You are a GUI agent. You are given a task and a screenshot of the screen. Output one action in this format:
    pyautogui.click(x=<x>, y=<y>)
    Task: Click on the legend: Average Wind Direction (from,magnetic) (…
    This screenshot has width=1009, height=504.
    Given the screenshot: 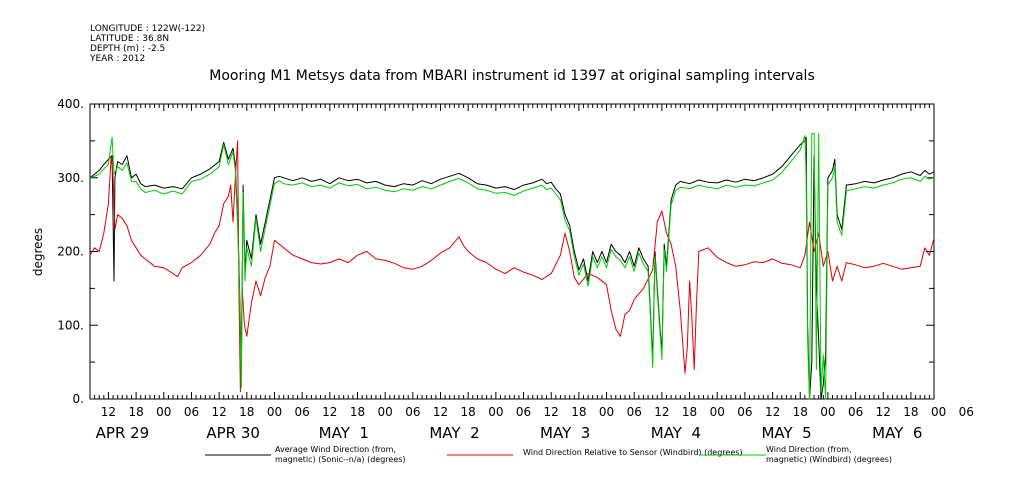 What is the action you would take?
    pyautogui.click(x=548, y=454)
    